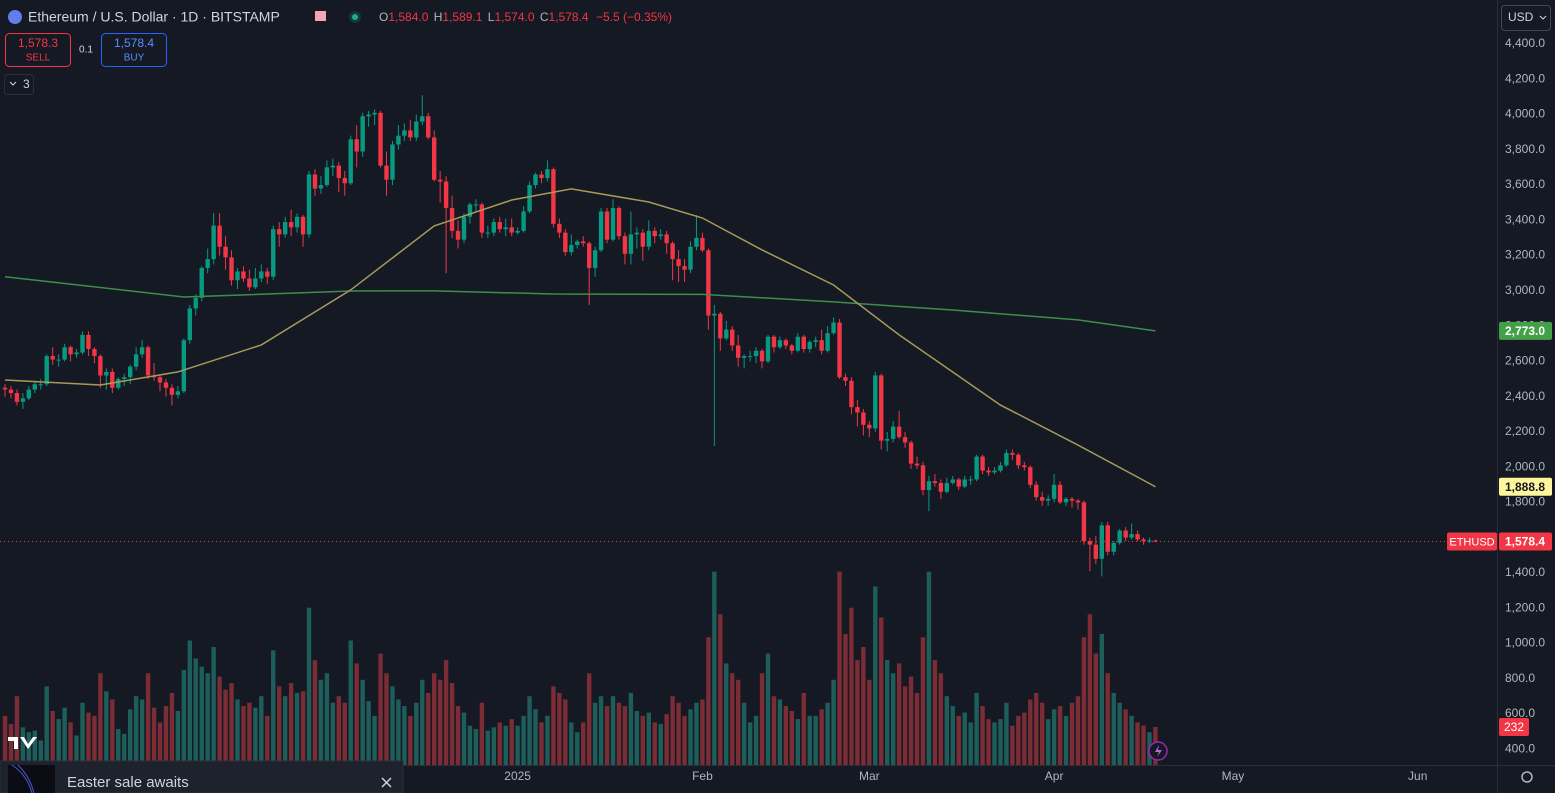 This screenshot has width=1555, height=793. I want to click on ohlc-key: C, so click(544, 17).